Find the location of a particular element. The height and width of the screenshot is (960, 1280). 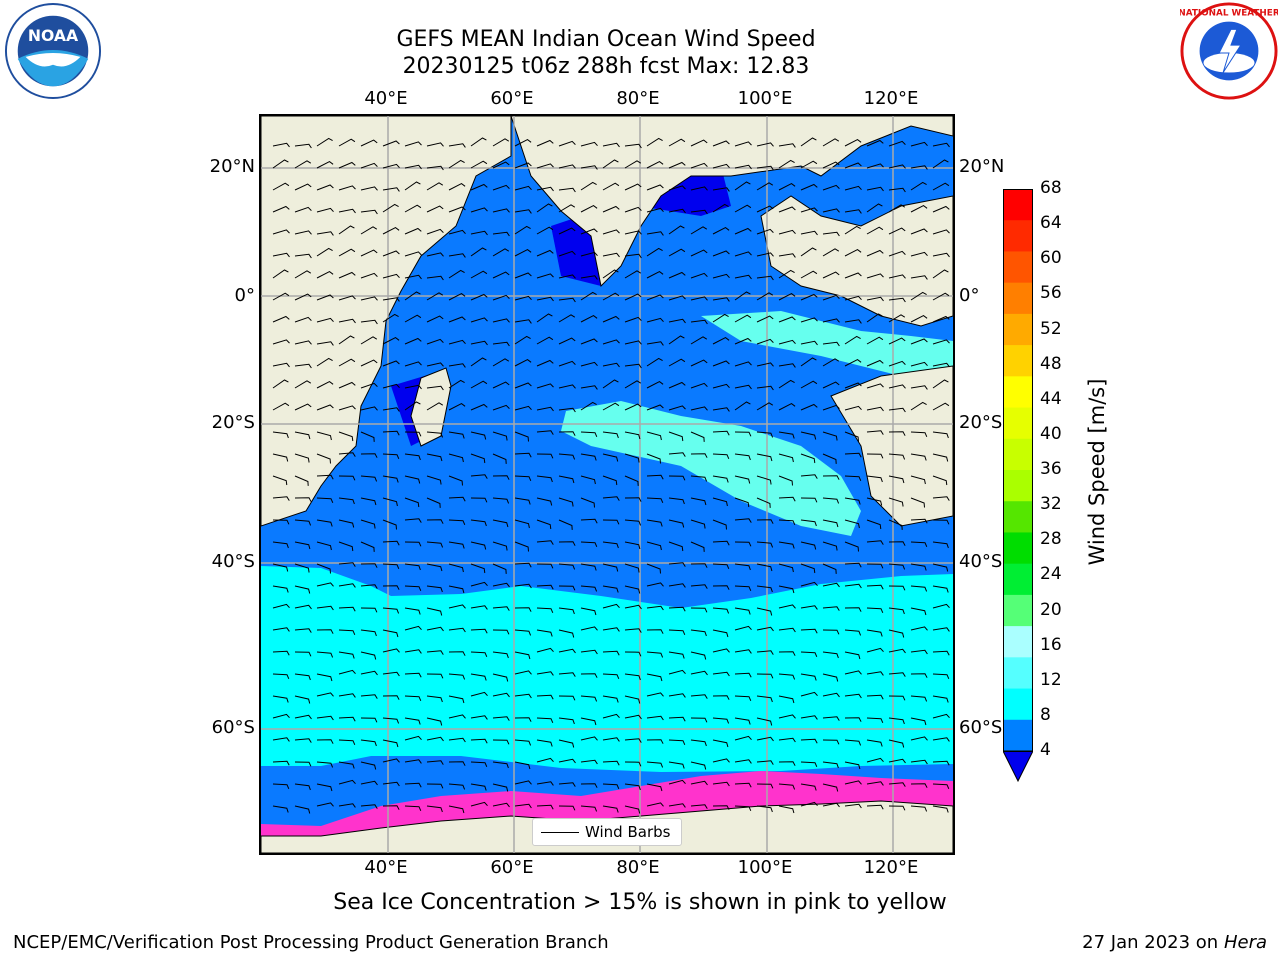

sea-ice is located at coordinates (607, 803).